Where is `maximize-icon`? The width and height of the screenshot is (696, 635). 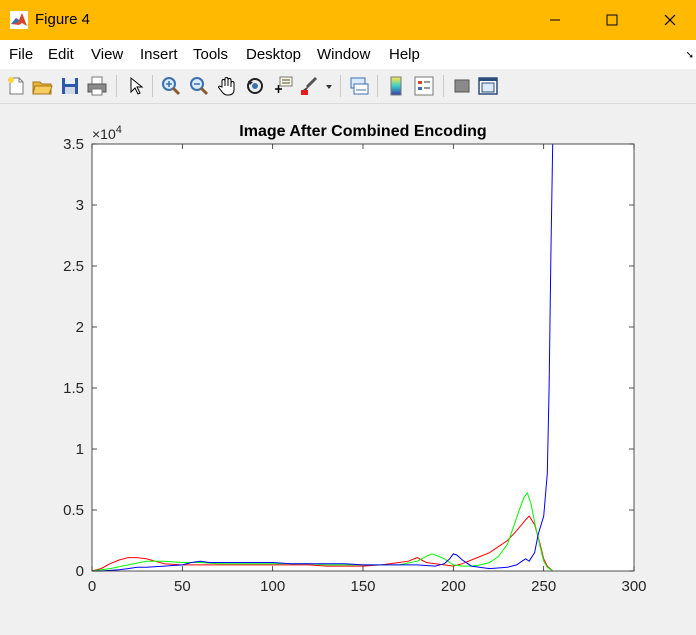 maximize-icon is located at coordinates (612, 20).